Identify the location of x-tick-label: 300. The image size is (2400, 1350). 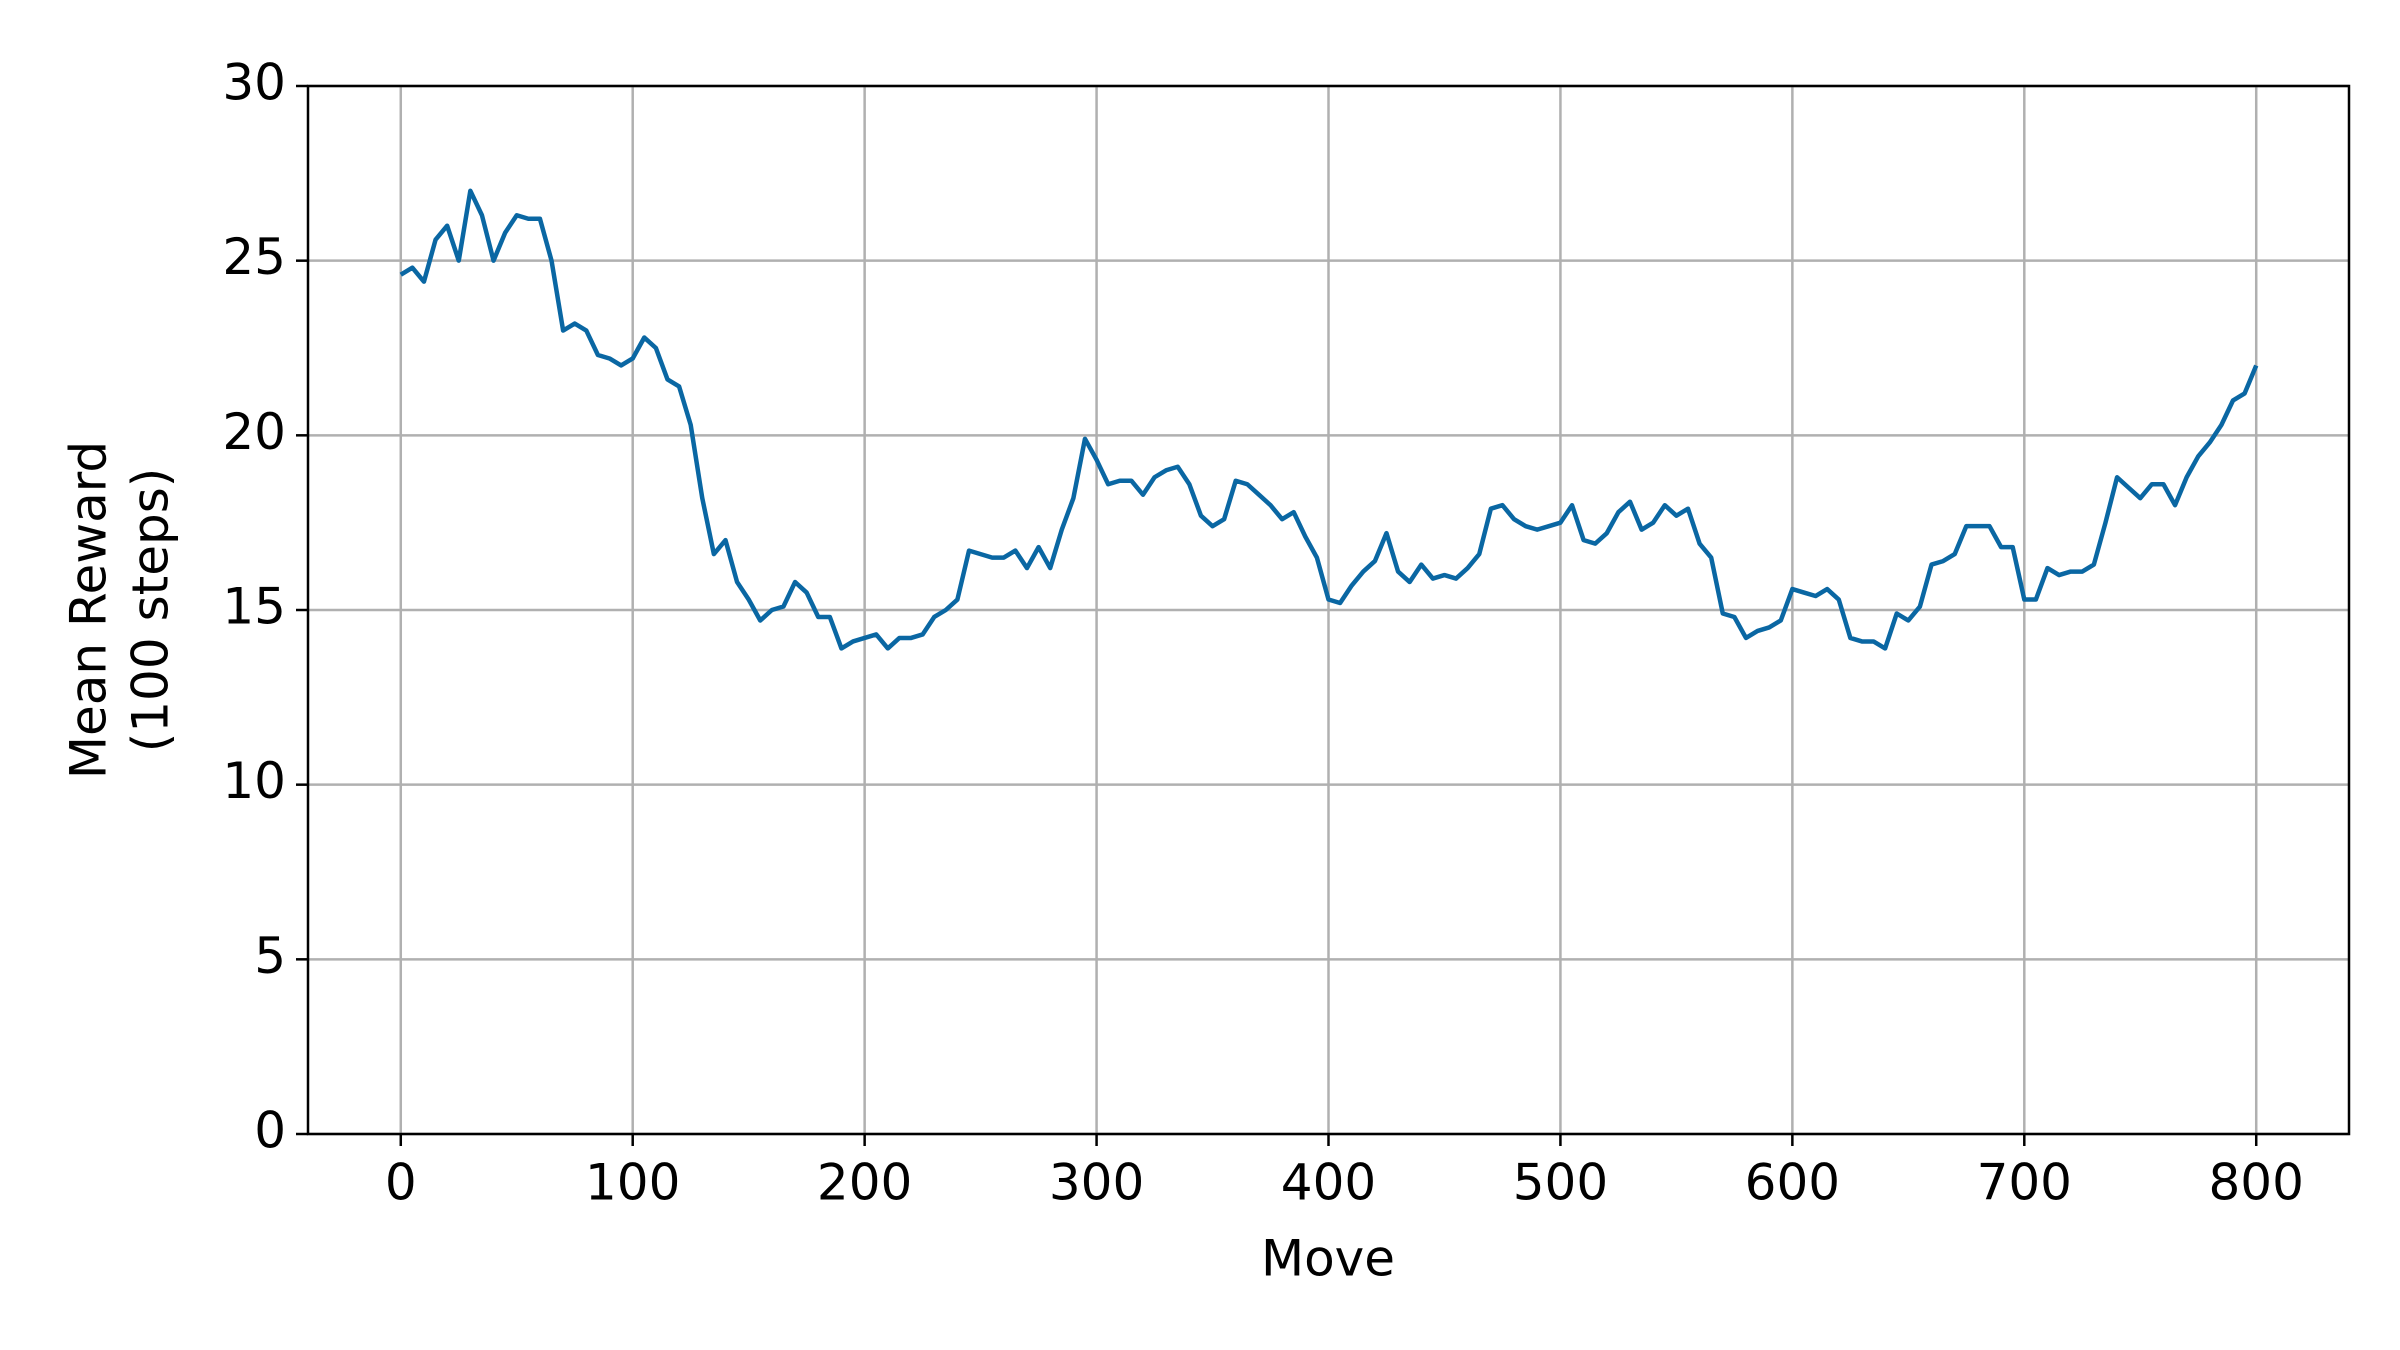
(1096, 1183).